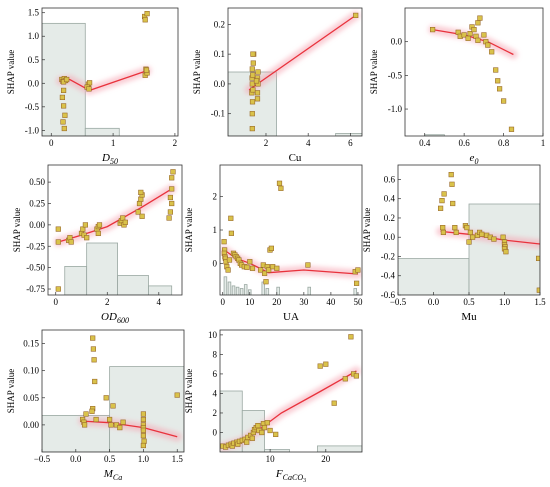 The image size is (550, 487). What do you see at coordinates (215, 413) in the screenshot?
I see `y-tick-label-fcaco3-1: 2` at bounding box center [215, 413].